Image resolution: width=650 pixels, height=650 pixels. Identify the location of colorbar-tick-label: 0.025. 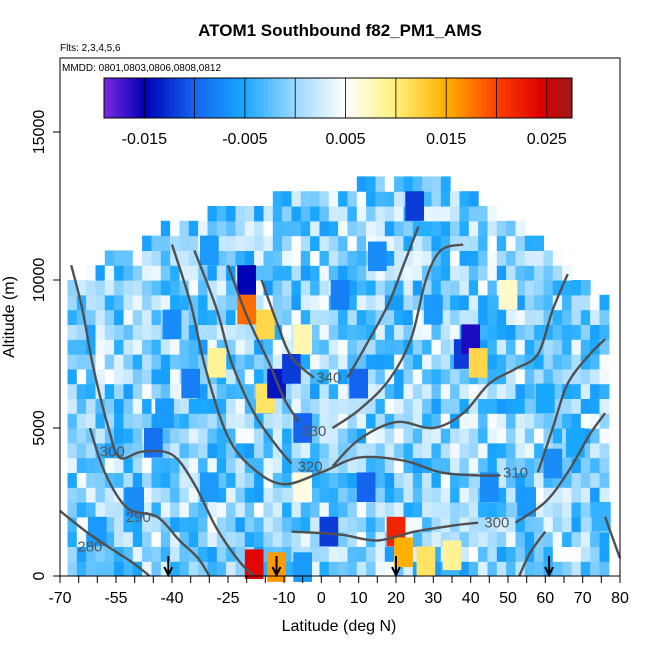
(547, 139).